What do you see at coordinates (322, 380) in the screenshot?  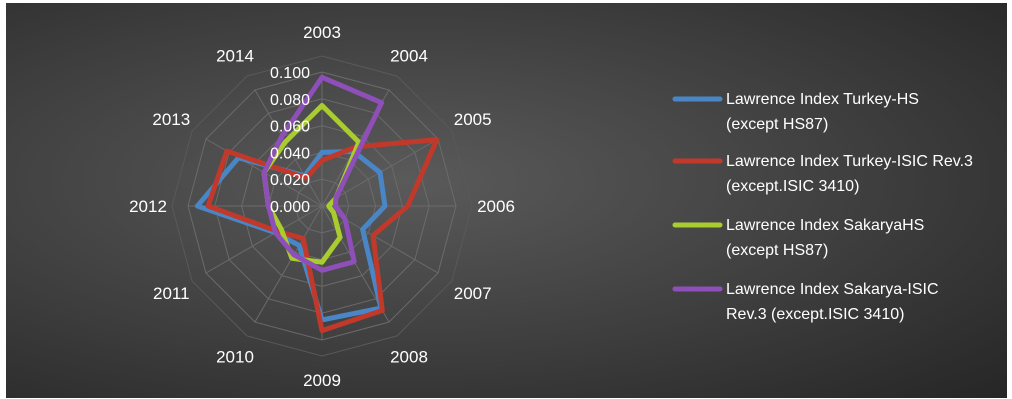 I see `category-label: 2009` at bounding box center [322, 380].